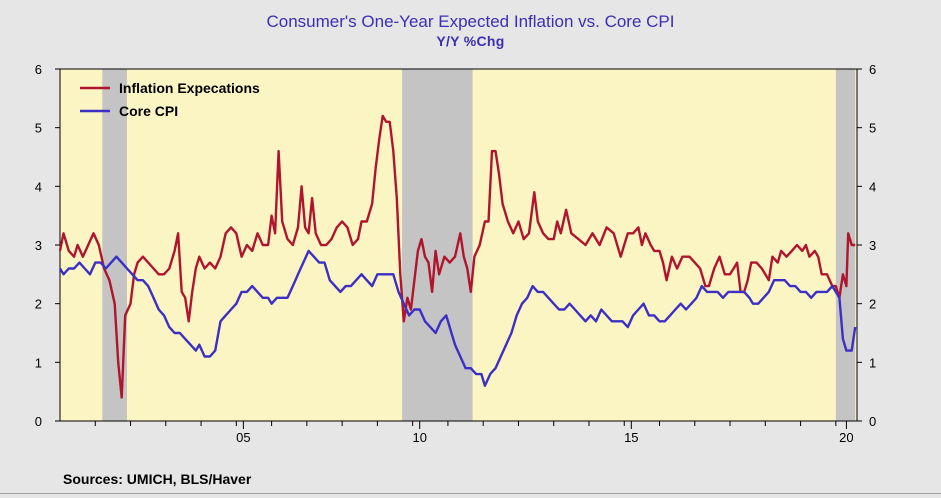 The width and height of the screenshot is (941, 498). What do you see at coordinates (872, 304) in the screenshot?
I see `y-tick-label-right: 2` at bounding box center [872, 304].